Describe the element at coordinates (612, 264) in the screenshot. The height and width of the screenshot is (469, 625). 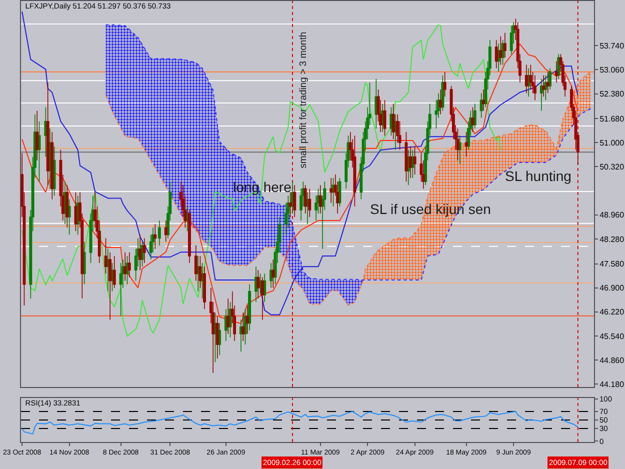
I see `y-tick-label: 47.580` at that location.